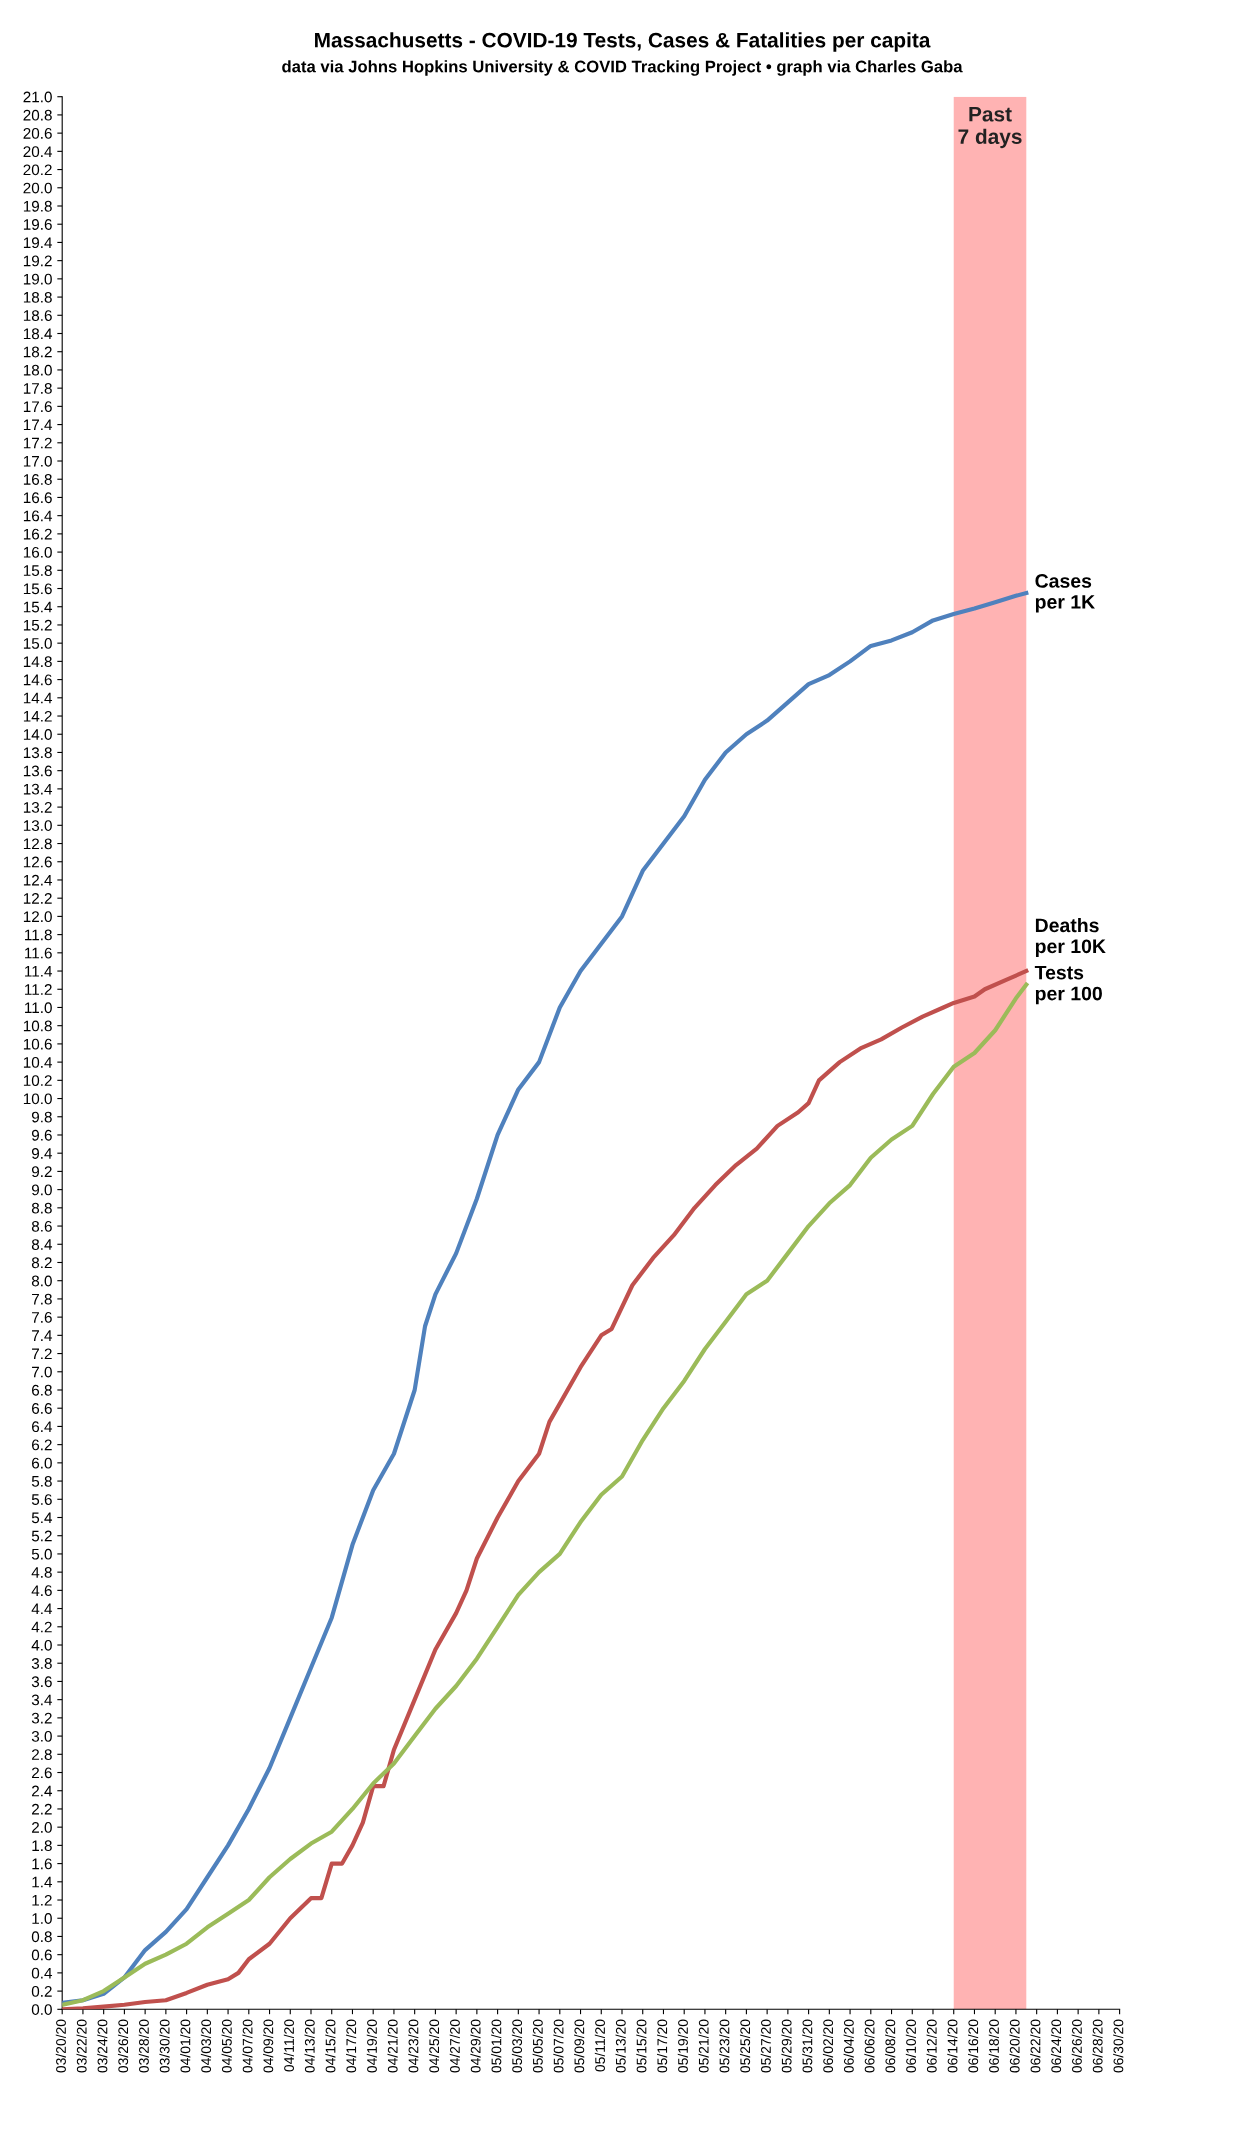  I want to click on x-tick-label: 05/13/20, so click(620, 2046).